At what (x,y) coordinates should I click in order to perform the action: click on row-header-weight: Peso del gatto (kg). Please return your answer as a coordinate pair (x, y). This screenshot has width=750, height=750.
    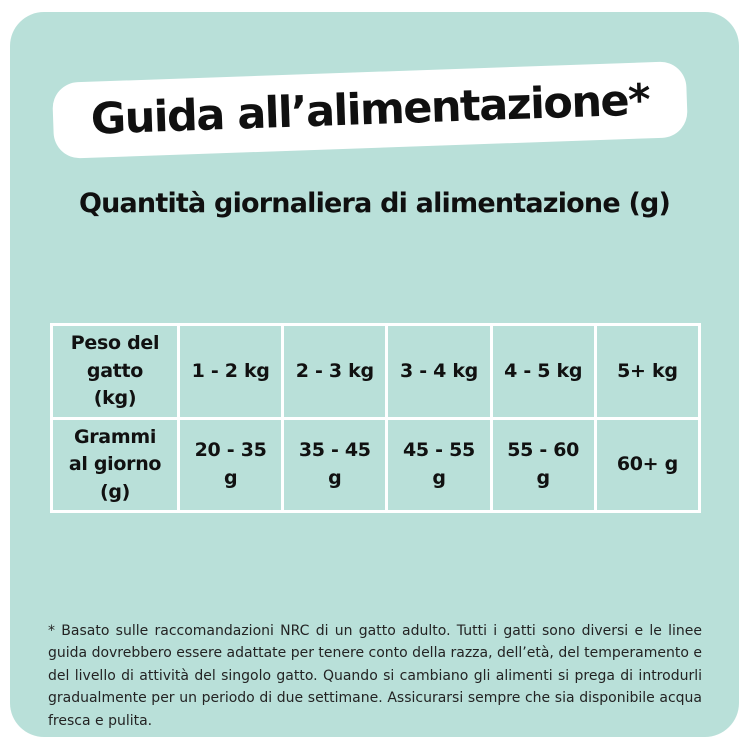
    Looking at the image, I should click on (115, 371).